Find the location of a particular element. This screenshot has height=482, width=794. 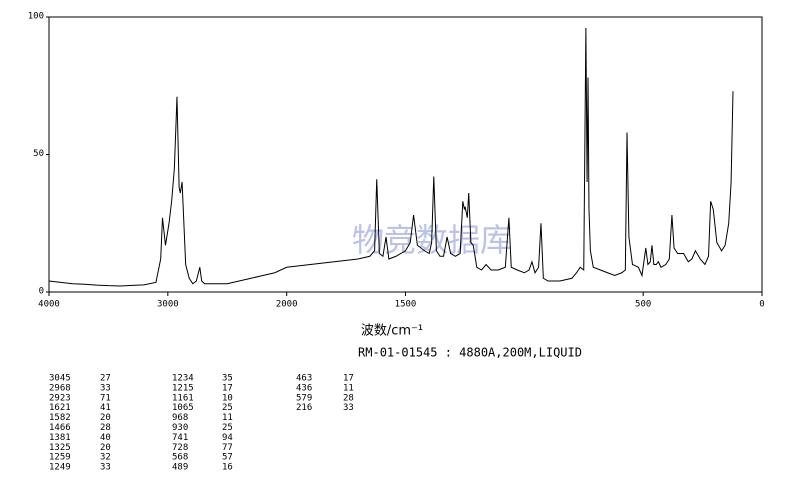

x-tick-label: 4000 is located at coordinates (49, 305).